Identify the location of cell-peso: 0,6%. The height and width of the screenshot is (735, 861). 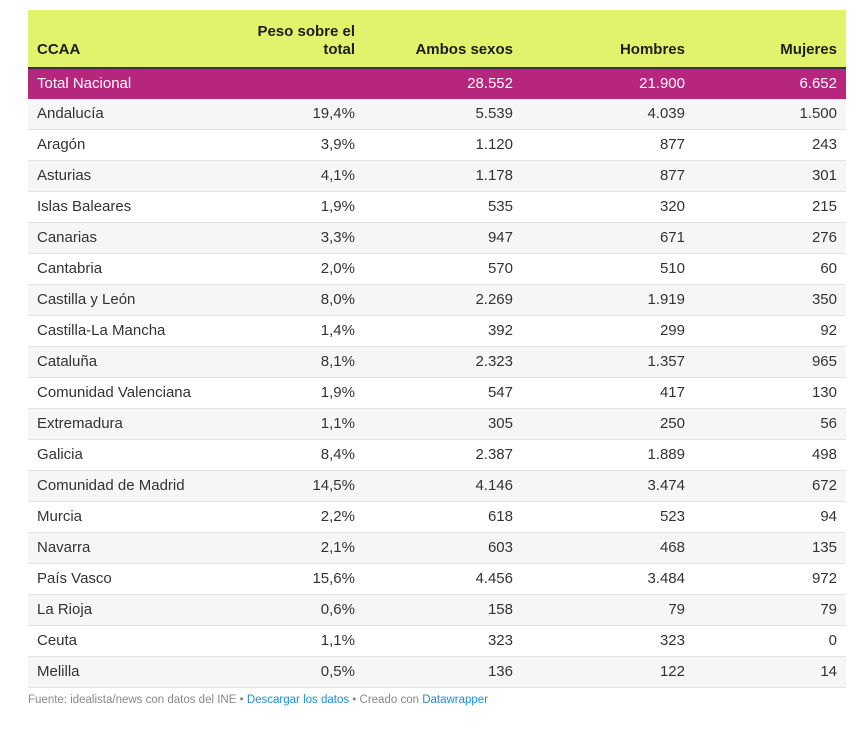
(305, 610).